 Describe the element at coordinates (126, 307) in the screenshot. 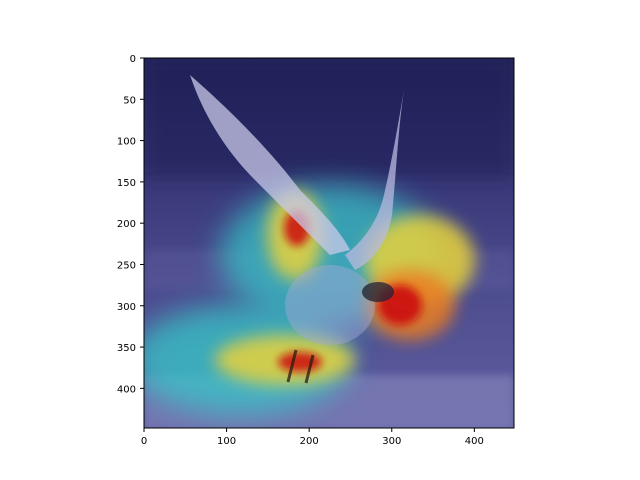

I see `y-tick-label: 300` at that location.